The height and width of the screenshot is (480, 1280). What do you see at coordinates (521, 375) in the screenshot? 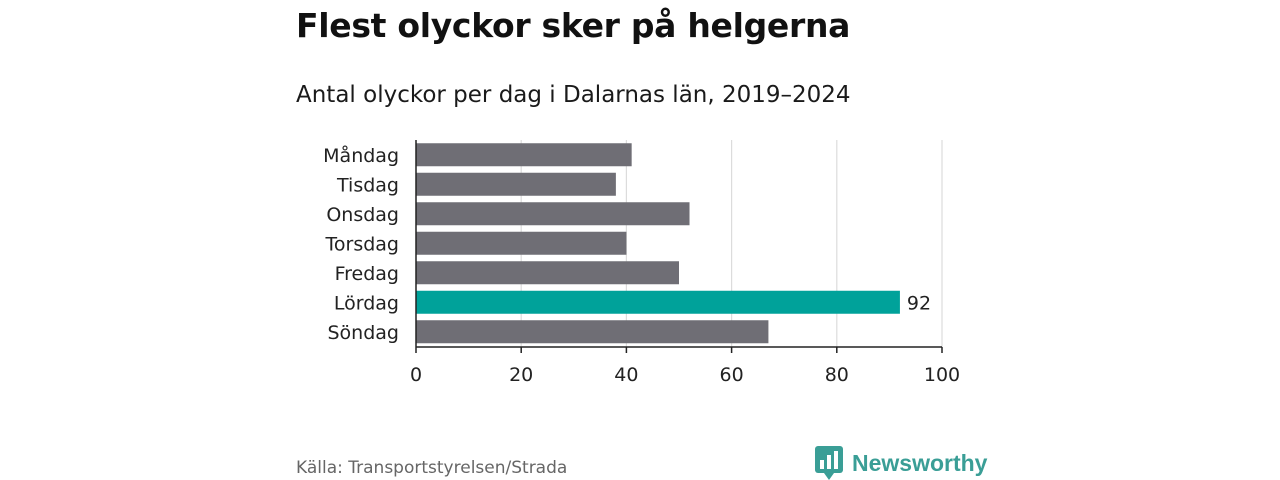
I see `x-tick-label: 20` at bounding box center [521, 375].